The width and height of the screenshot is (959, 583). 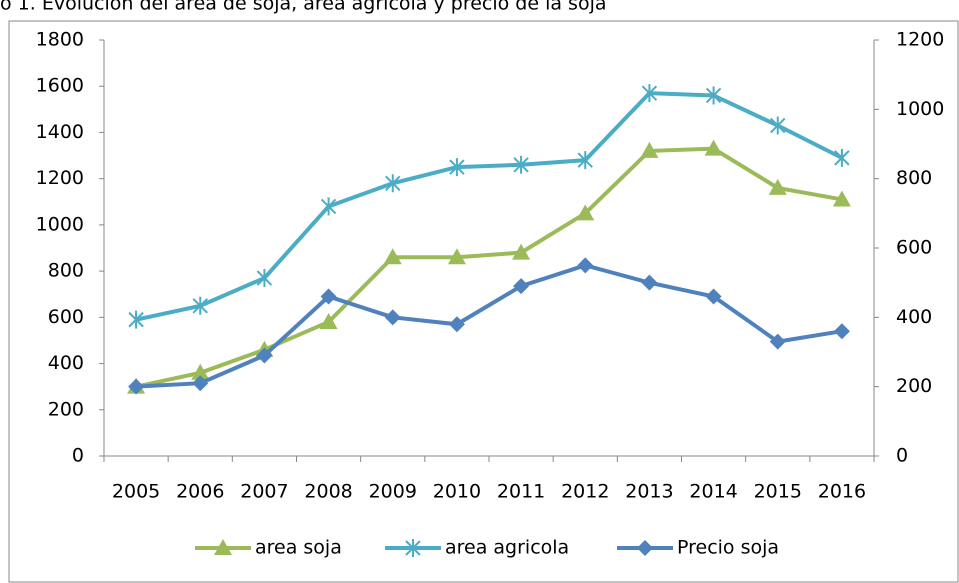 I want to click on y-tick-label: 0, so click(x=78, y=456).